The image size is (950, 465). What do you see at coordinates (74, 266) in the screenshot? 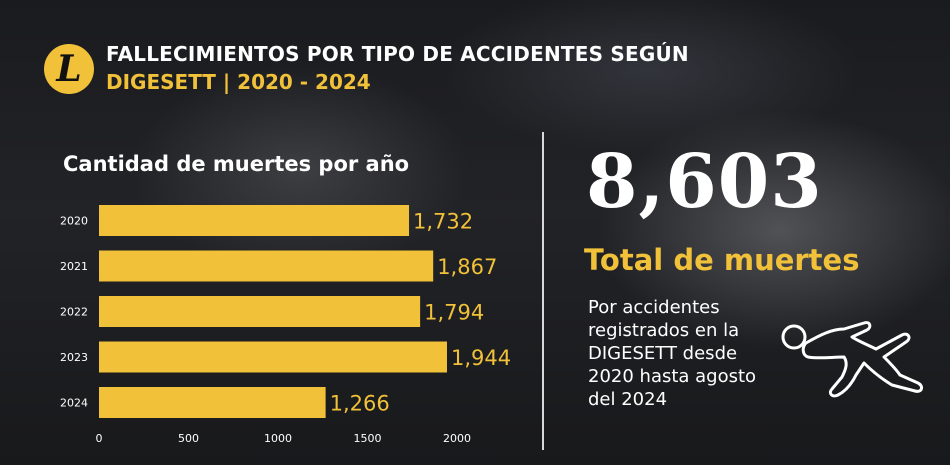
I see `year-label: 2021` at bounding box center [74, 266].